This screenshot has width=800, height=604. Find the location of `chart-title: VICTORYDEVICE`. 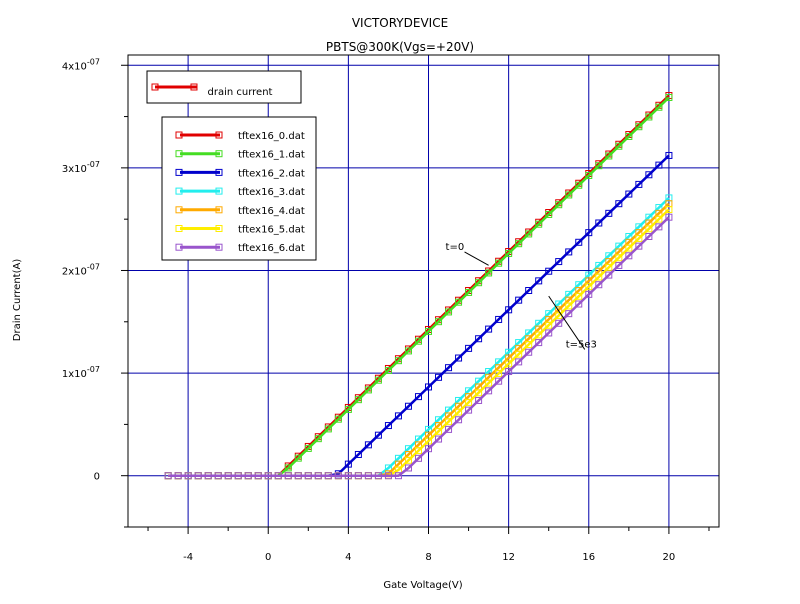

chart-title: VICTORYDEVICE is located at coordinates (400, 23).